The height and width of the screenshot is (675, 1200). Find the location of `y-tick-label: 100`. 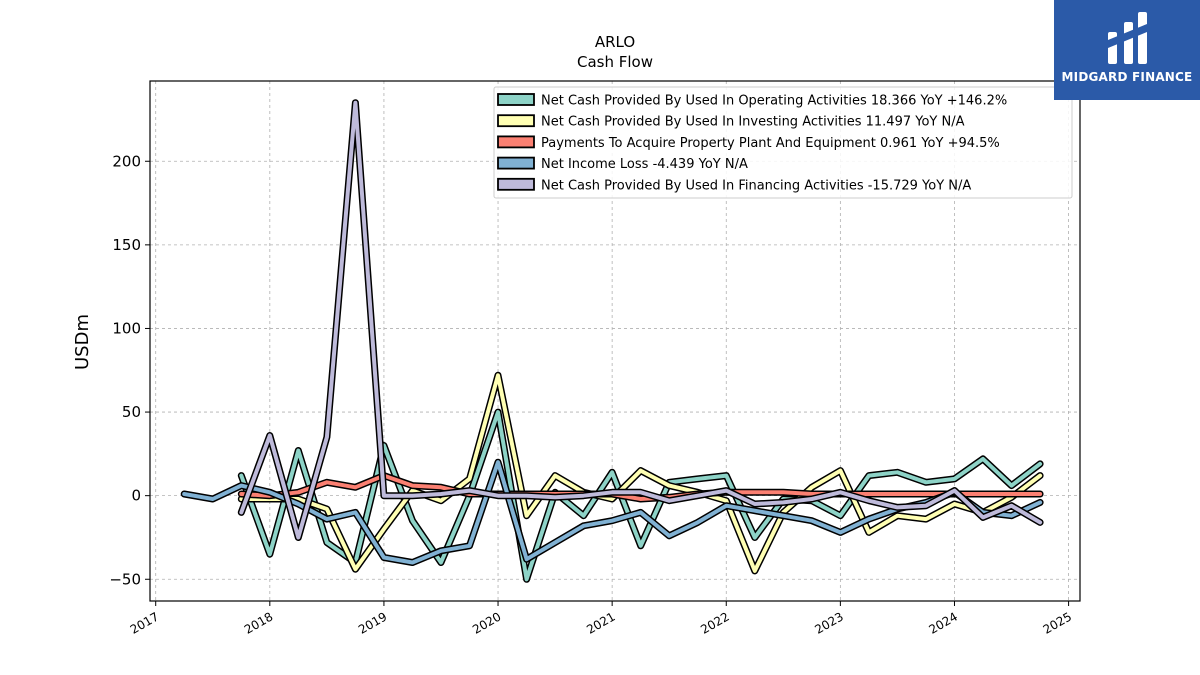

y-tick-label: 100 is located at coordinates (126, 328).